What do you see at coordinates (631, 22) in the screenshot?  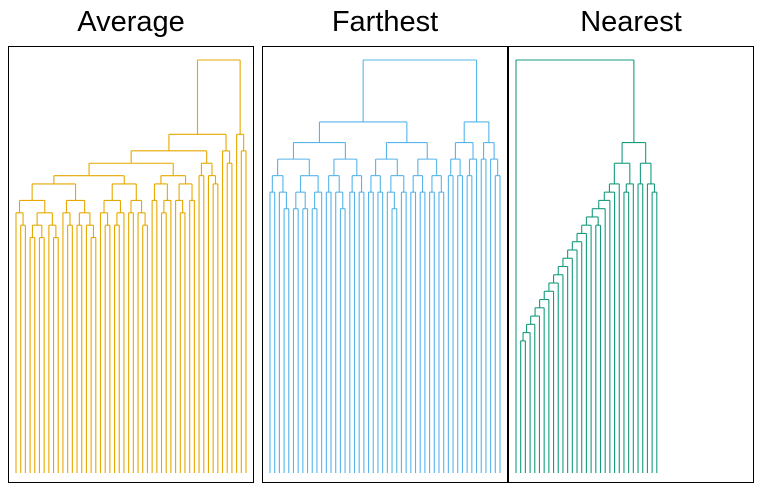 I see `panel-title: Nearest` at bounding box center [631, 22].